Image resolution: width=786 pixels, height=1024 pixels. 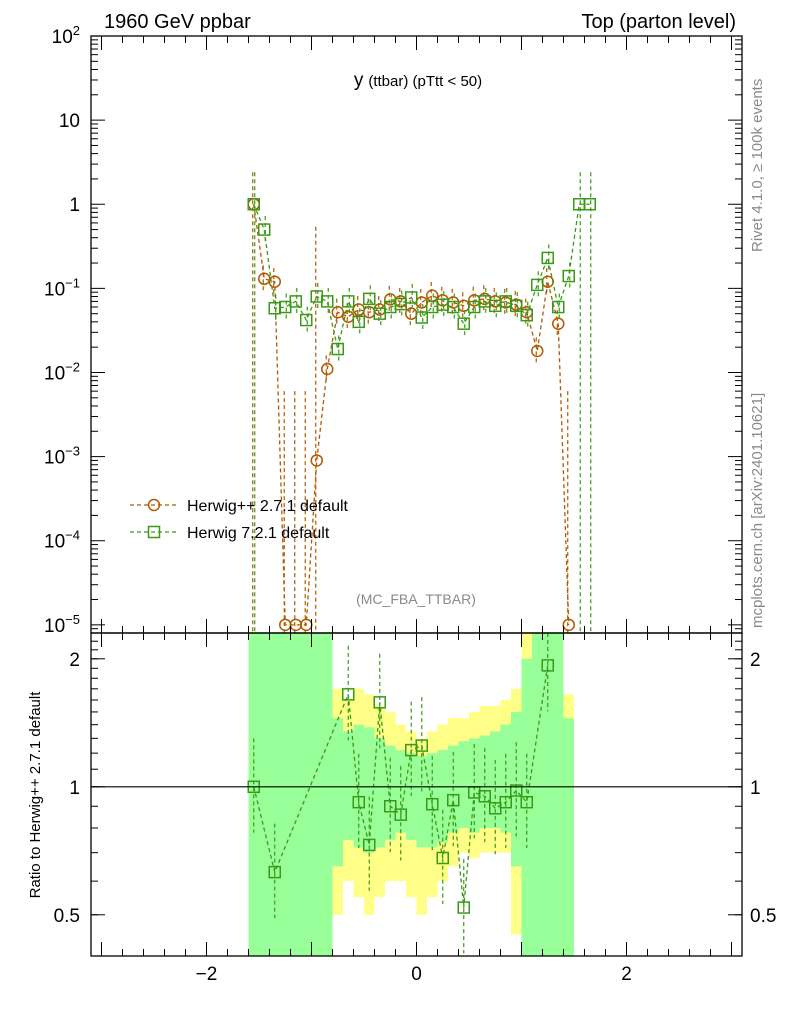 I want to click on plot-title-suffix: (ttbar) (pTtt < 50), so click(x=425, y=81).